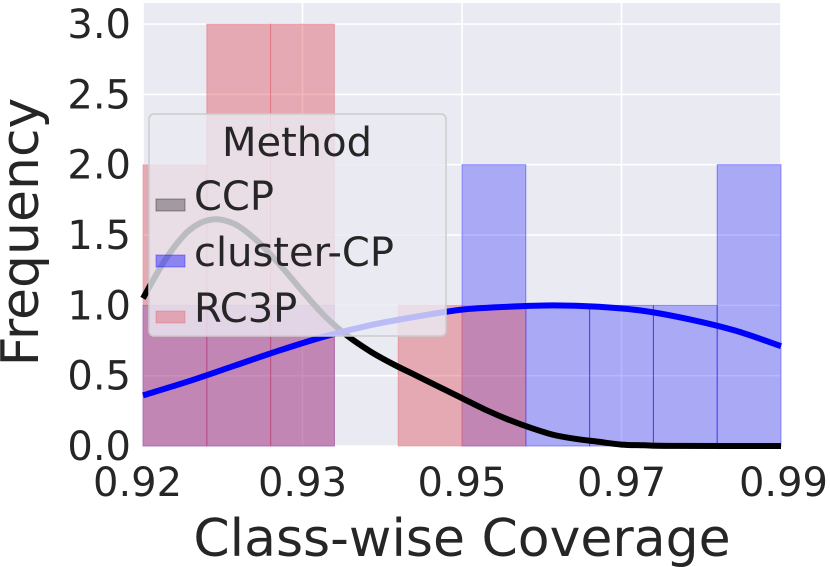 Image resolution: width=830 pixels, height=567 pixels. Describe the element at coordinates (302, 483) in the screenshot. I see `x-tick-label: 0.93` at that location.